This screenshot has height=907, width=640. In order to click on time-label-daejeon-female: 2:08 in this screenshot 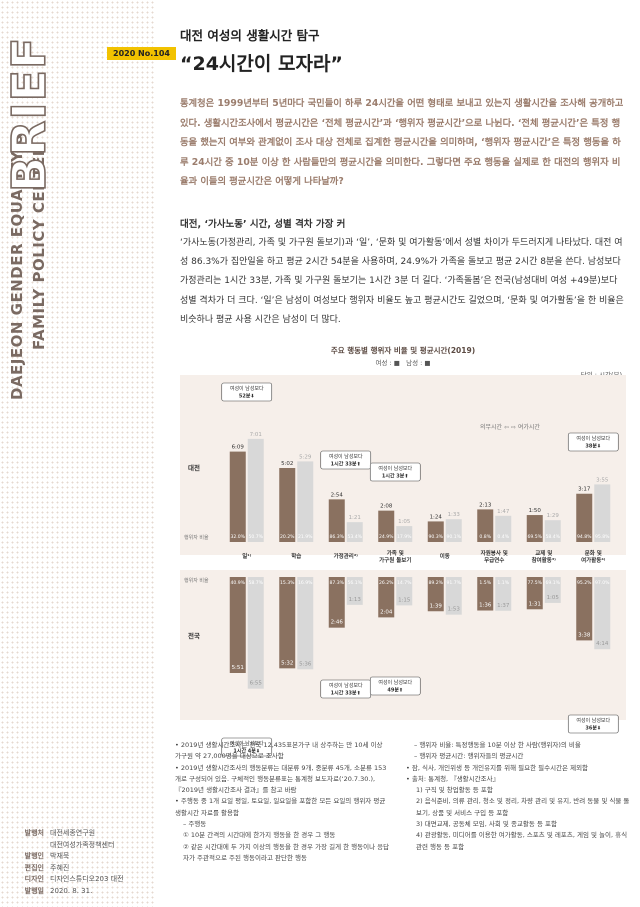, I will do `click(386, 507)`.